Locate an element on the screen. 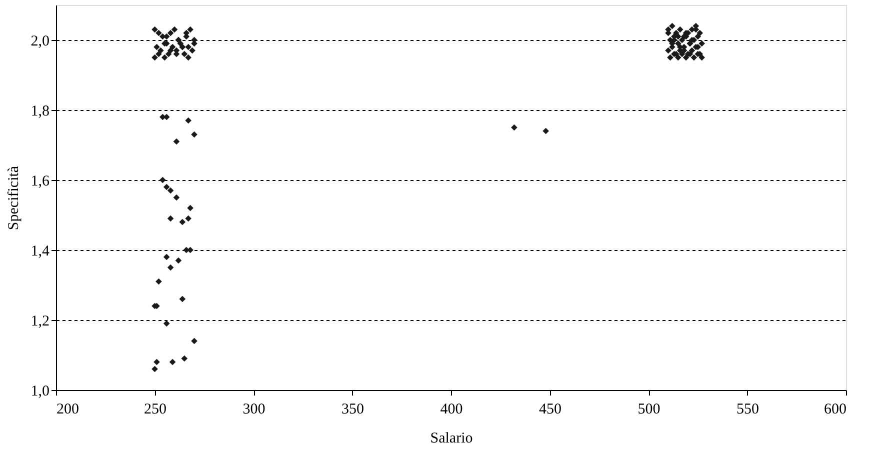 The height and width of the screenshot is (474, 888). y-tick-label: 1,4 is located at coordinates (40, 252).